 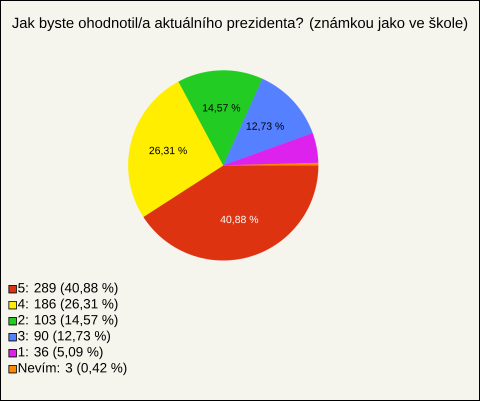 I want to click on legend-label: 3: 90 (12,73 %), so click(x=64, y=337).